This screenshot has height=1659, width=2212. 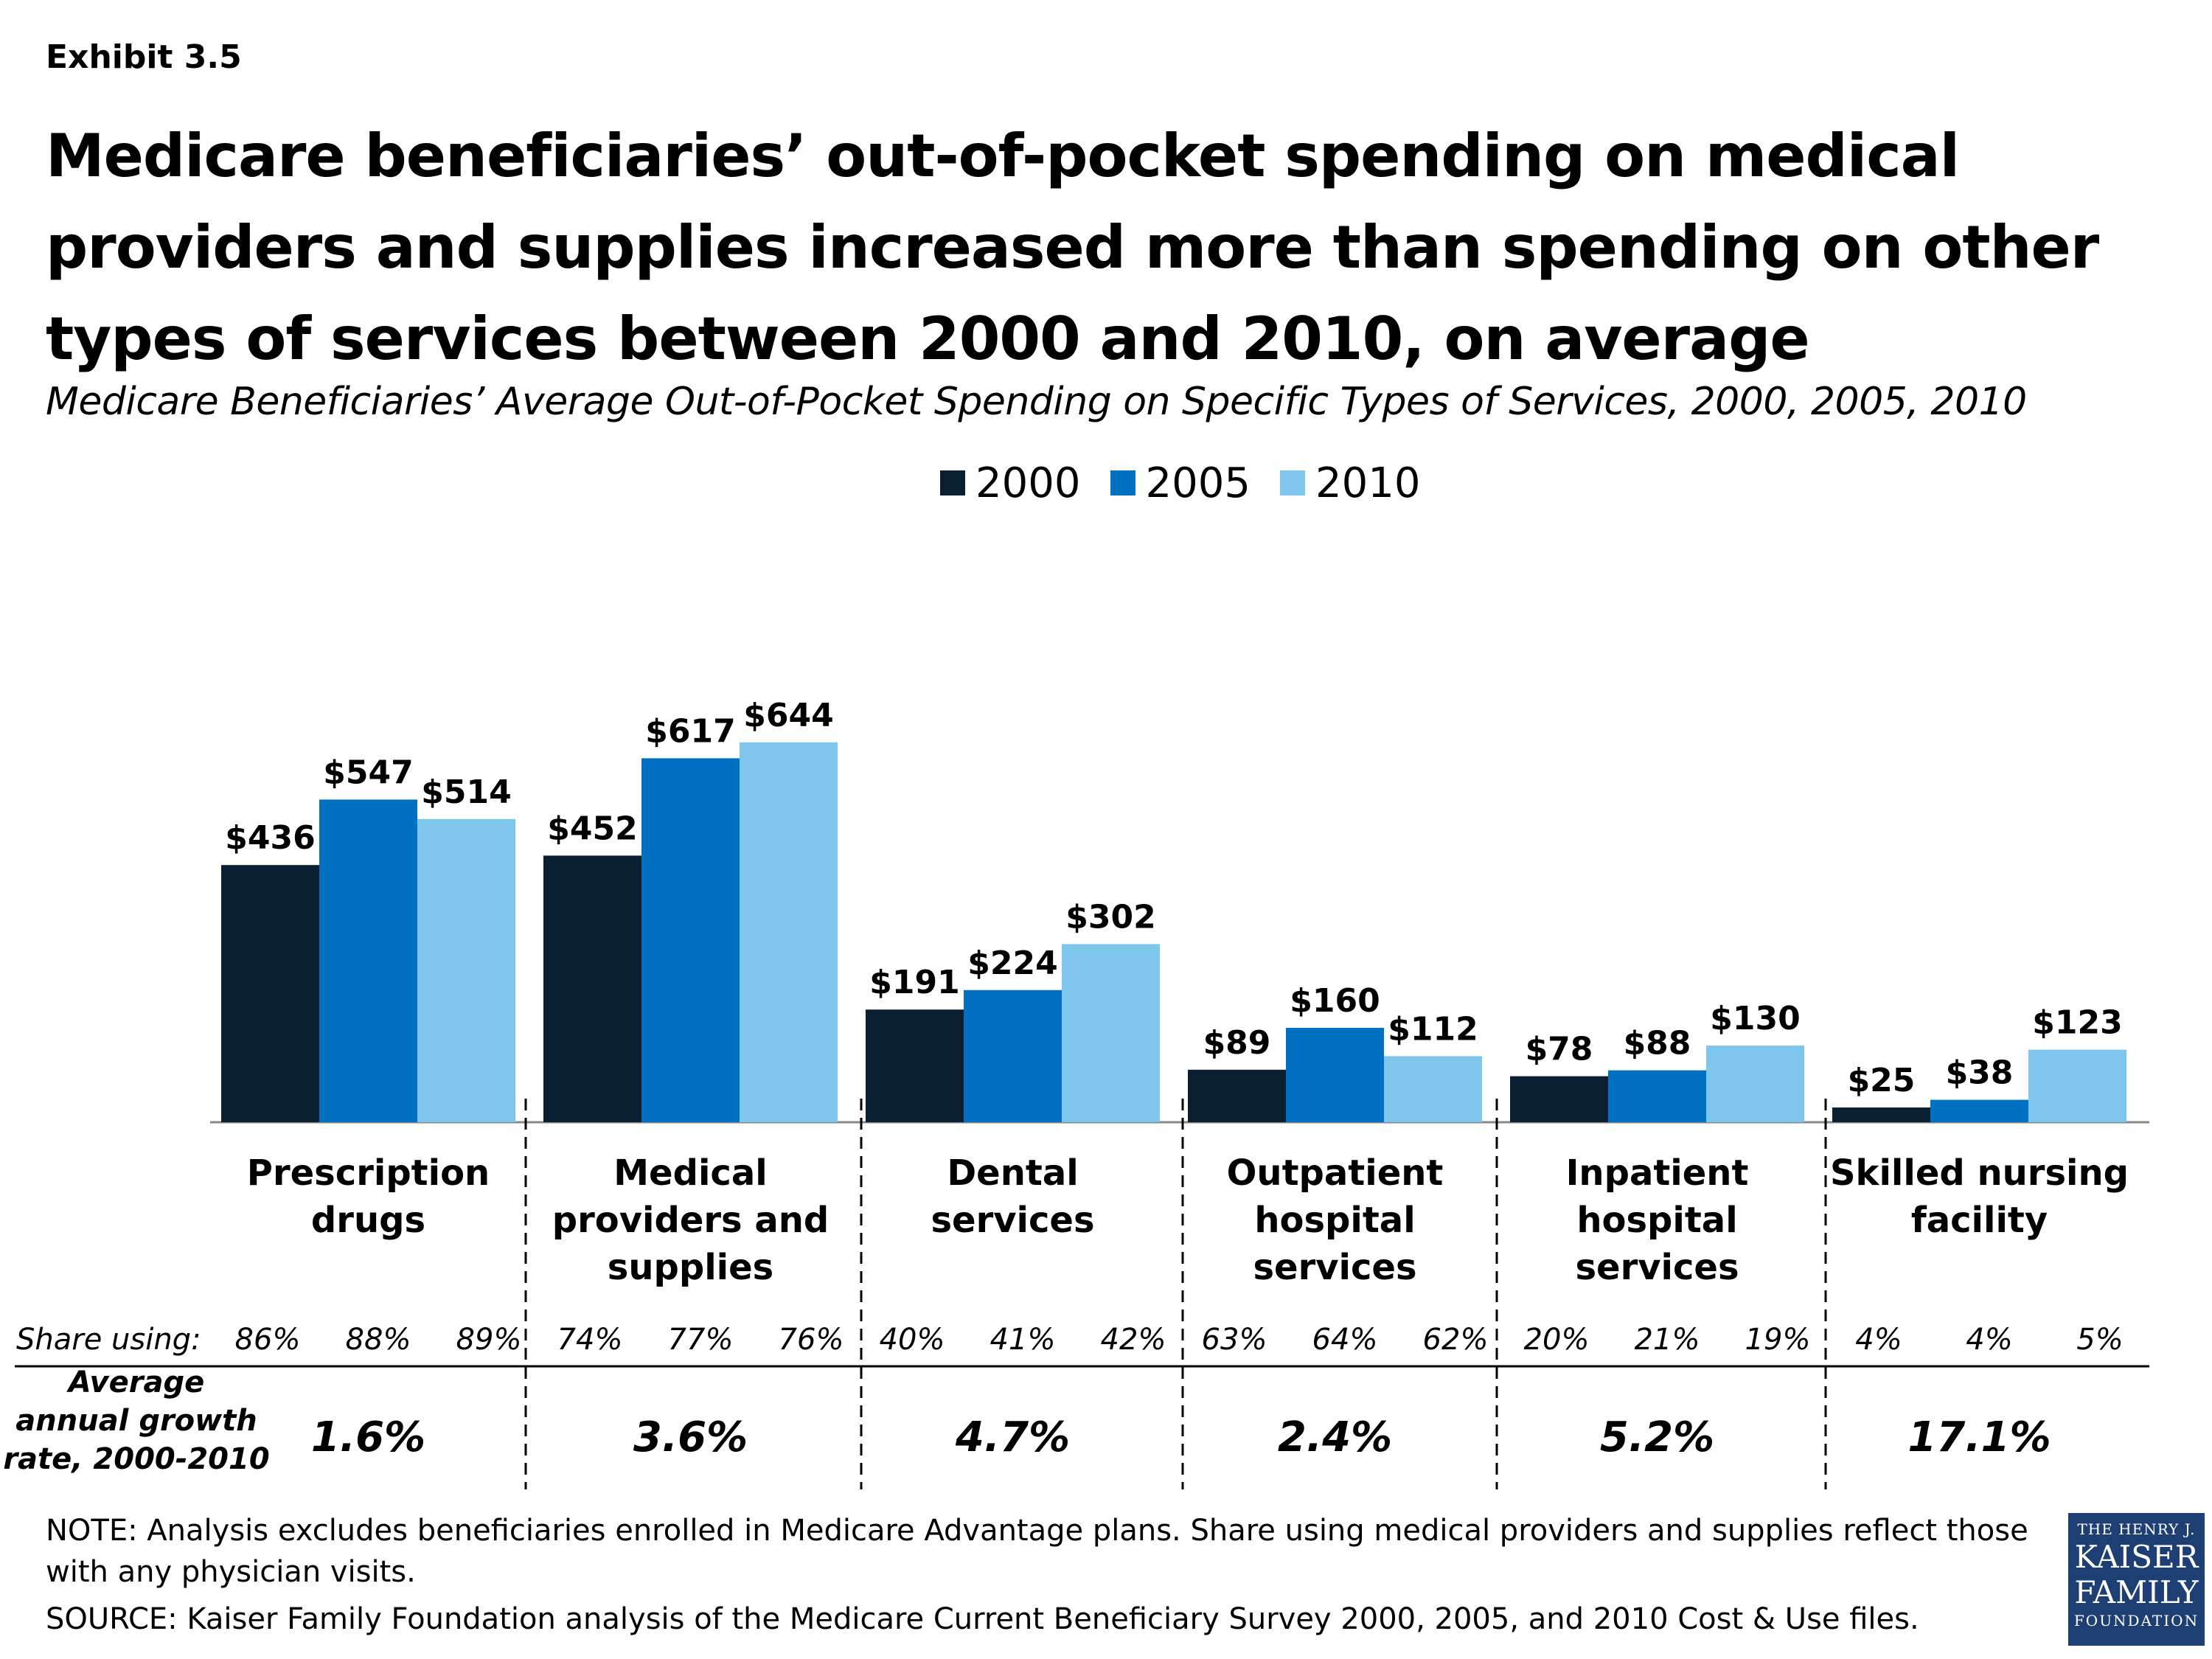 What do you see at coordinates (1335, 1437) in the screenshot?
I see `growth-rate-3: 2.4%` at bounding box center [1335, 1437].